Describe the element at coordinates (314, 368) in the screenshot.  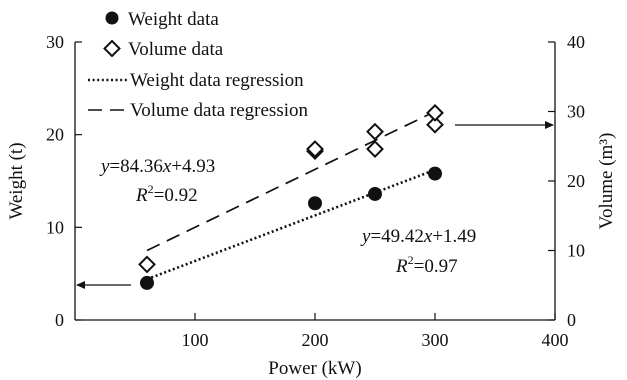
I see `x-axis-title: Power (kW)` at that location.